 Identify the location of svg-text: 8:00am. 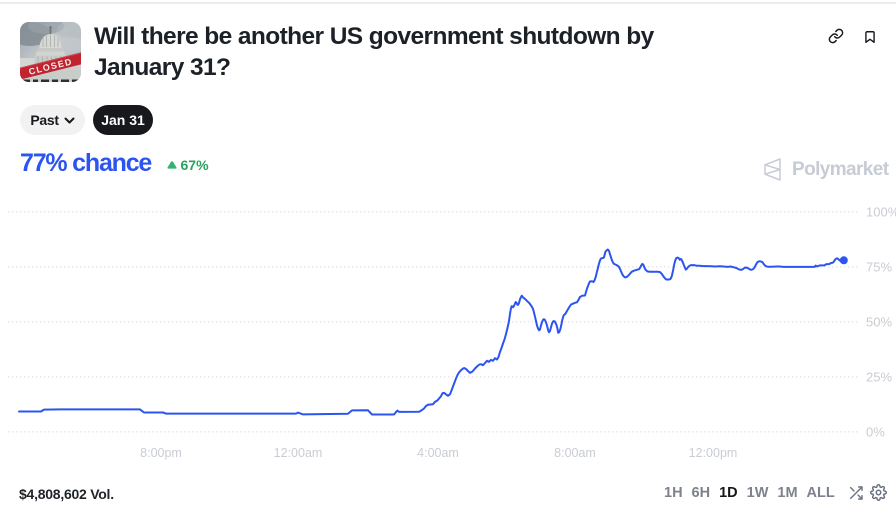
(575, 453).